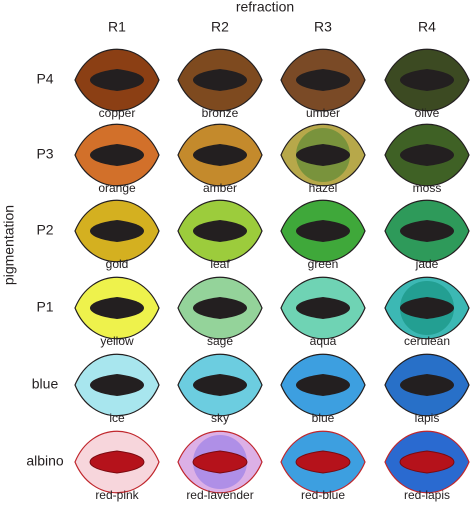 The image size is (474, 508). Describe the element at coordinates (323, 418) in the screenshot. I see `cell-label: blue` at that location.